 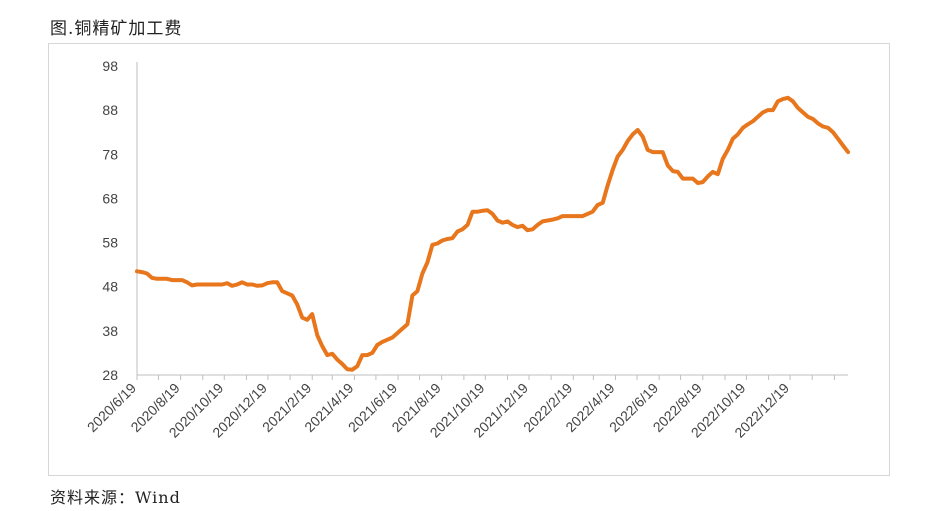 What do you see at coordinates (110, 110) in the screenshot?
I see `y-tick-label: 88` at bounding box center [110, 110].